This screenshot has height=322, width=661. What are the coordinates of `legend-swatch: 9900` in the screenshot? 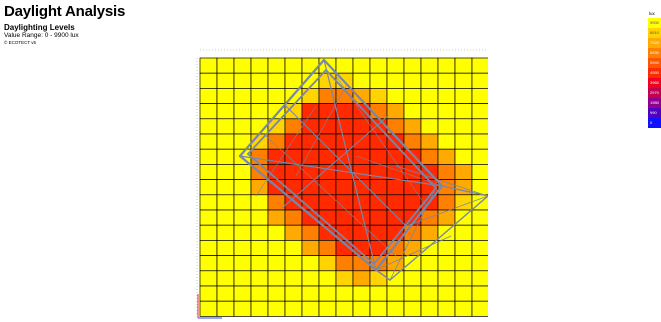 It's located at (654, 23).